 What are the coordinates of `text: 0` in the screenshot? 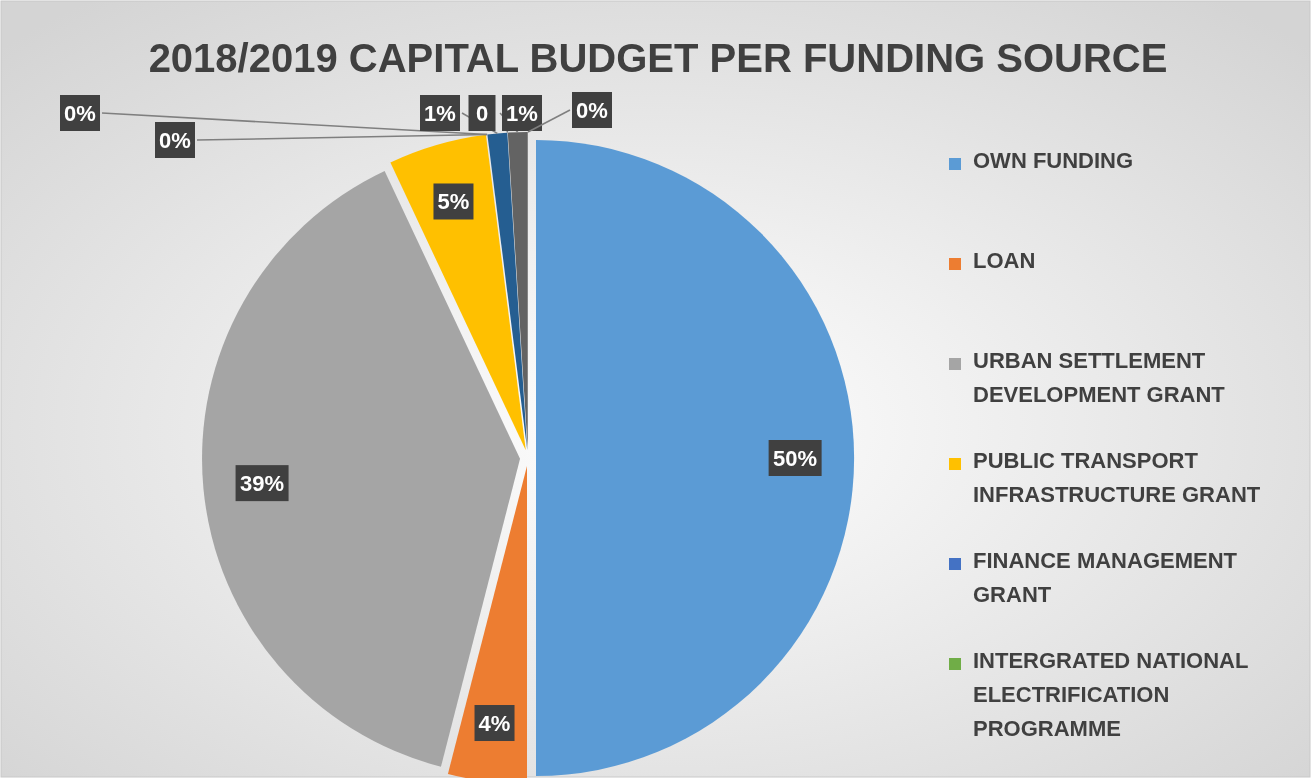 It's located at (482, 113).